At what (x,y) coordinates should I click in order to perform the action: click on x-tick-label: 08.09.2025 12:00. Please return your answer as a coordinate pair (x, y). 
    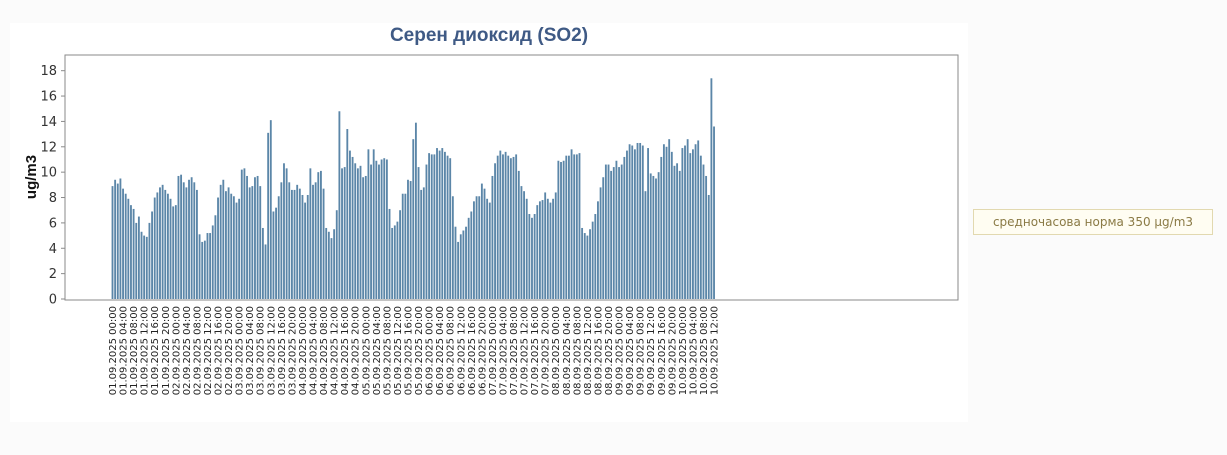
    Looking at the image, I should click on (588, 350).